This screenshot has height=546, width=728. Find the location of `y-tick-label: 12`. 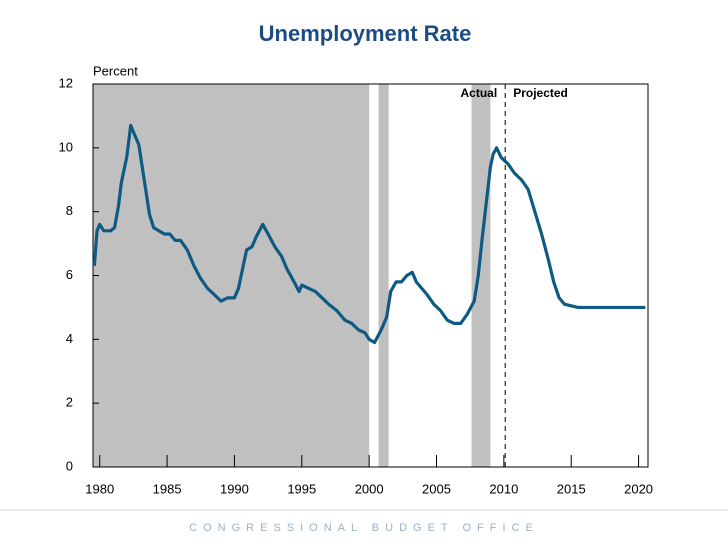

y-tick-label: 12 is located at coordinates (66, 82).